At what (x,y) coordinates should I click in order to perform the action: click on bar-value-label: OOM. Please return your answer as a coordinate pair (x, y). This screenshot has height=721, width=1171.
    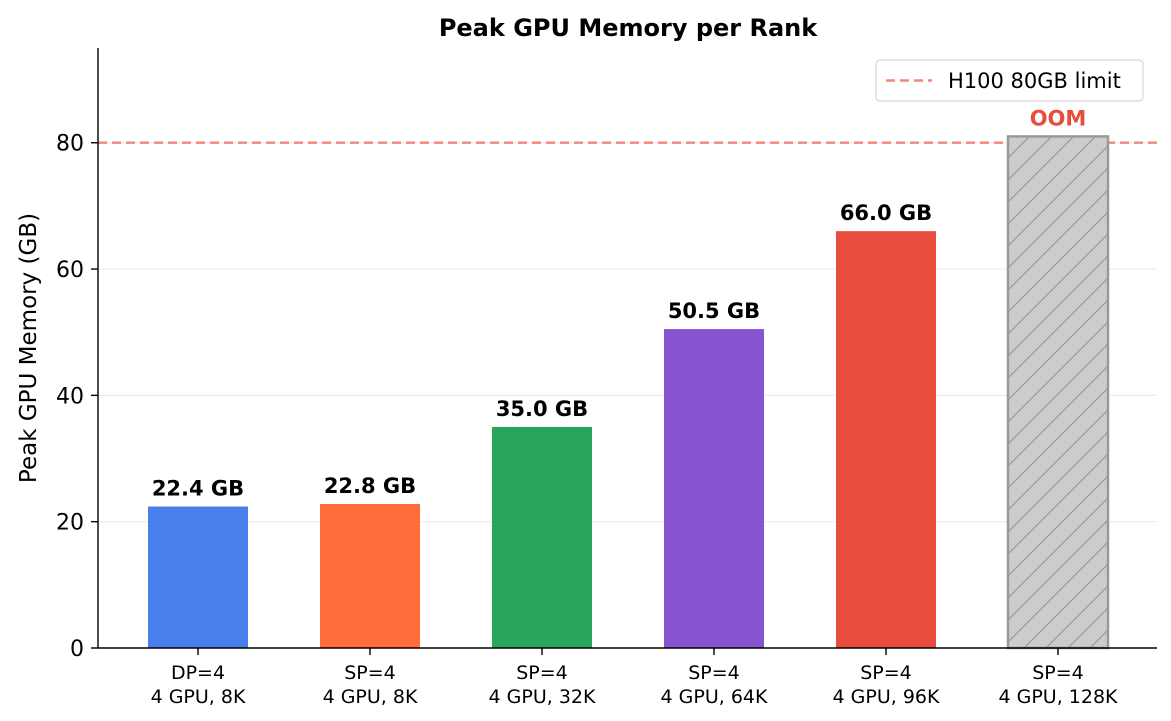
    Looking at the image, I should click on (1058, 118).